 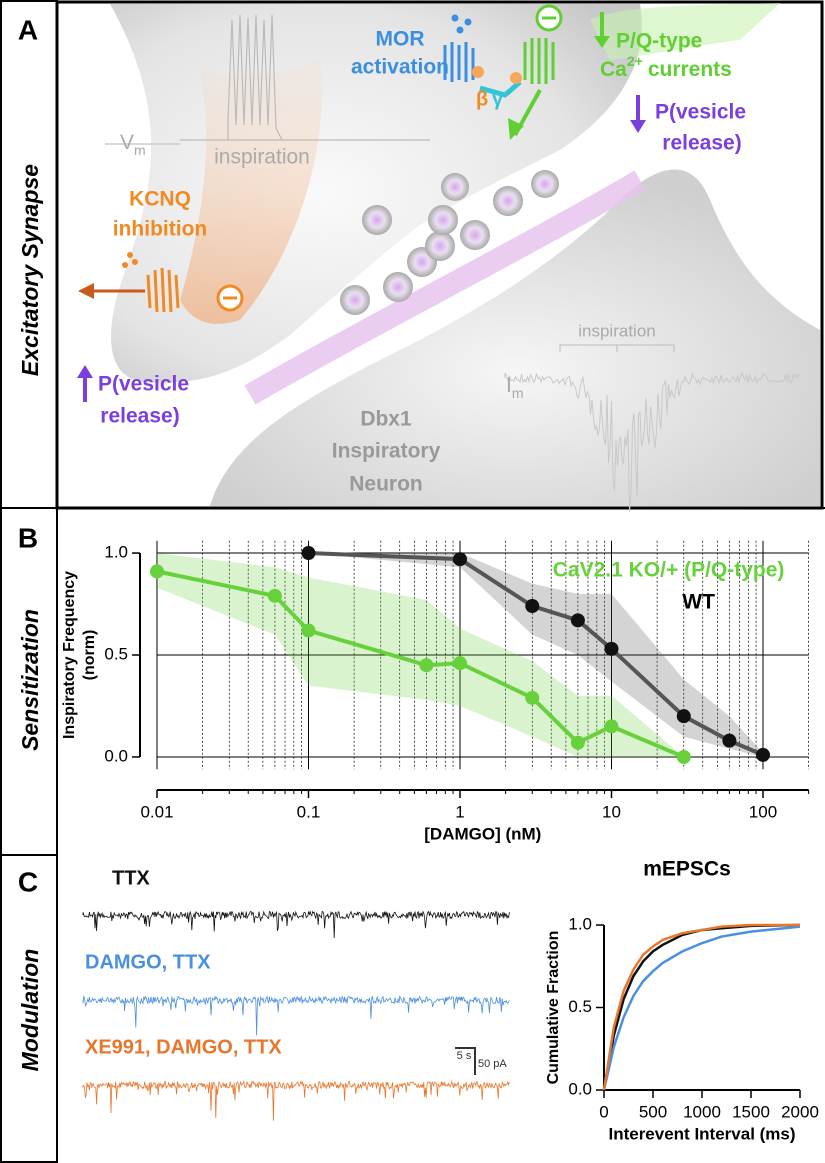 What do you see at coordinates (539, 61) in the screenshot?
I see `pq-channel` at bounding box center [539, 61].